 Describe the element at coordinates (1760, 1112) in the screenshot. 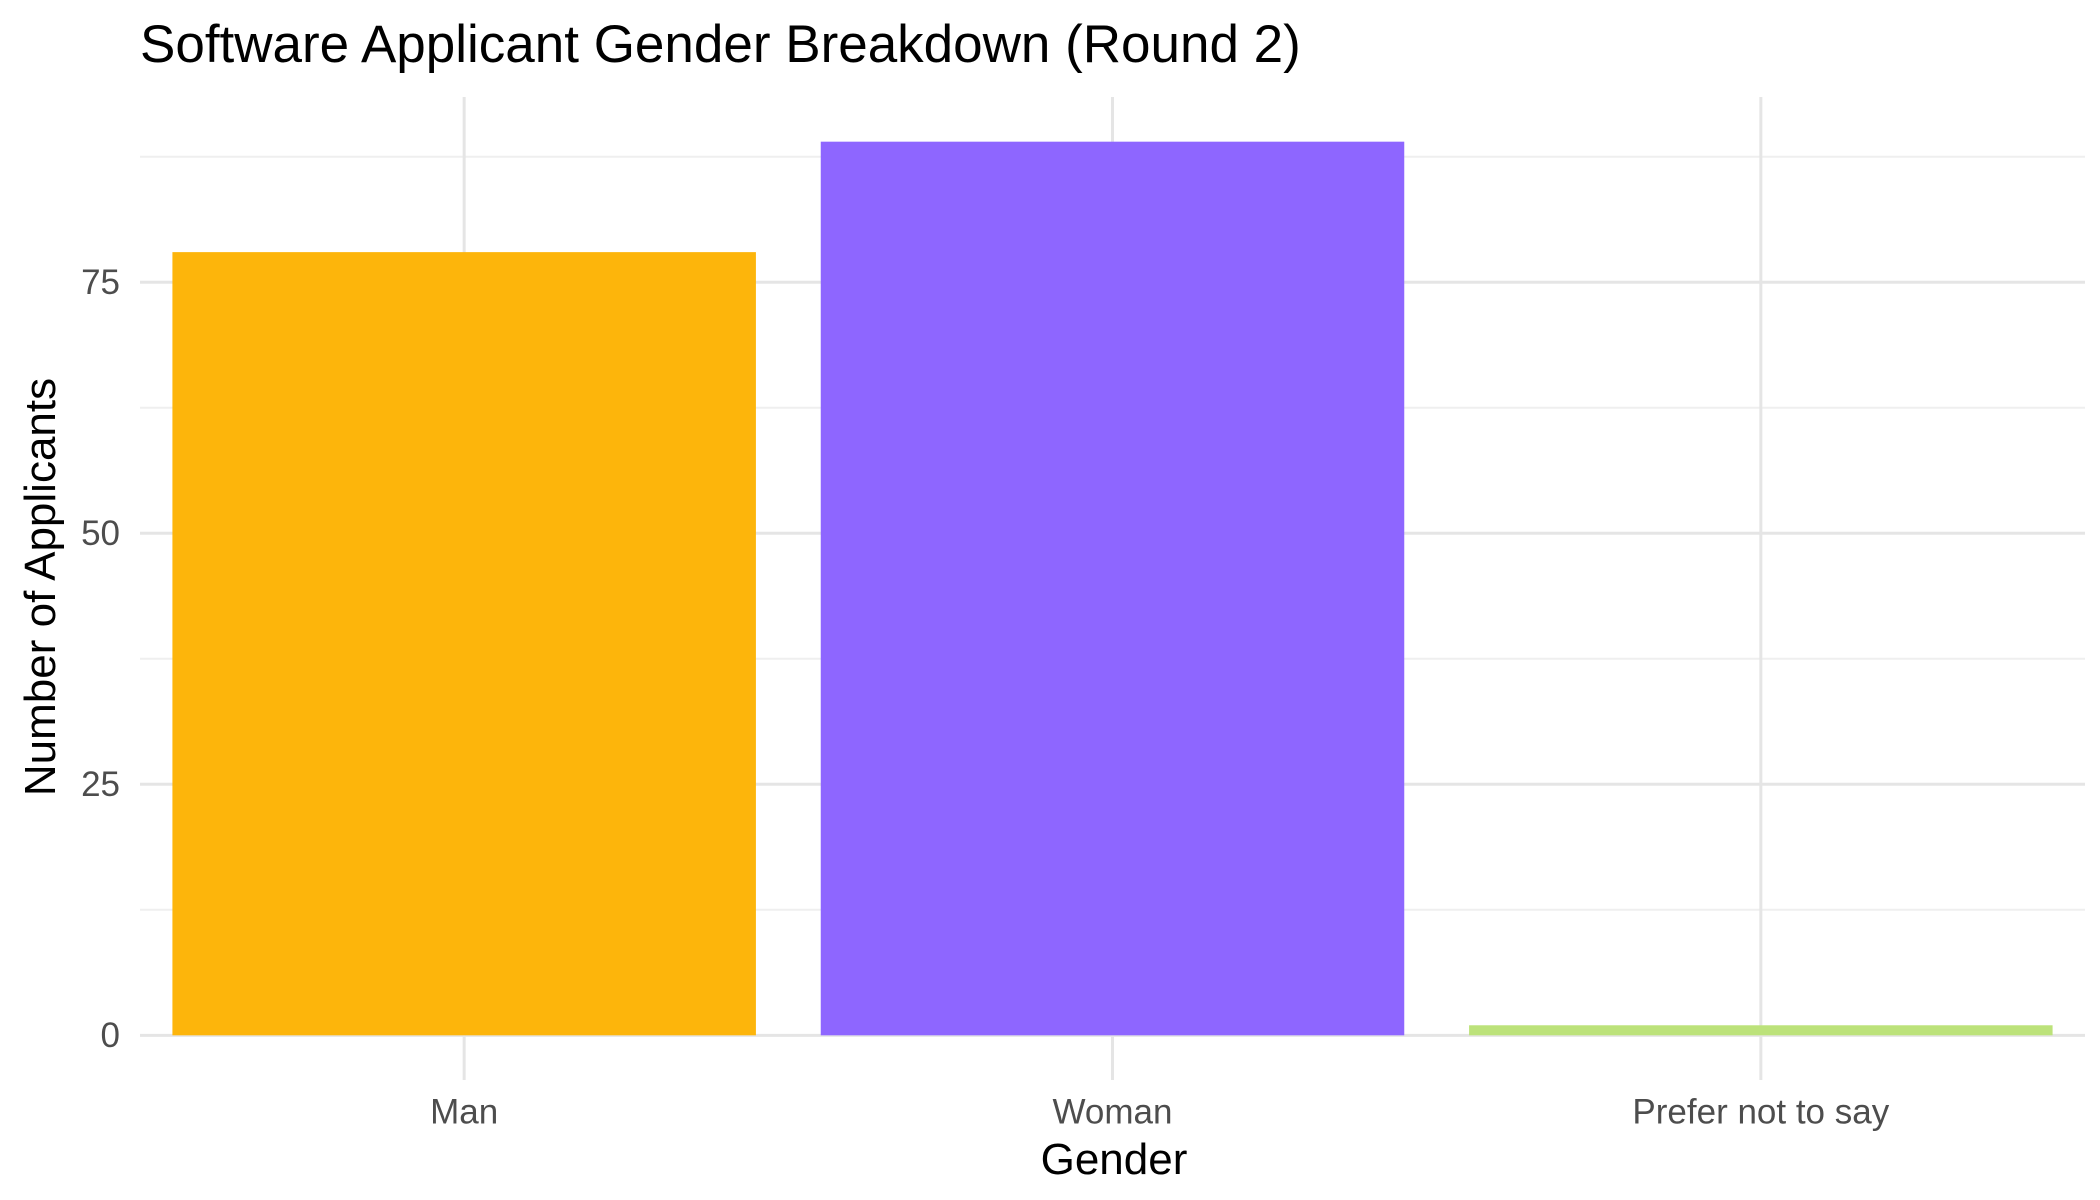

I see `x-tick-label-2: Prefer not to say` at that location.